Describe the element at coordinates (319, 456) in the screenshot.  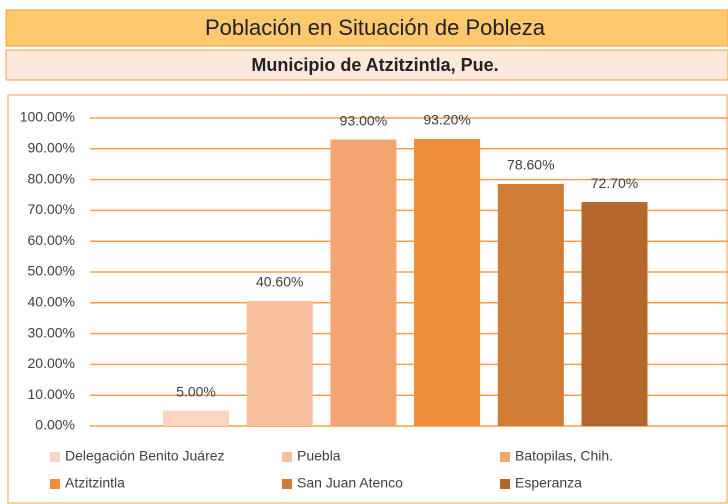
I see `legend-label: Puebla` at that location.